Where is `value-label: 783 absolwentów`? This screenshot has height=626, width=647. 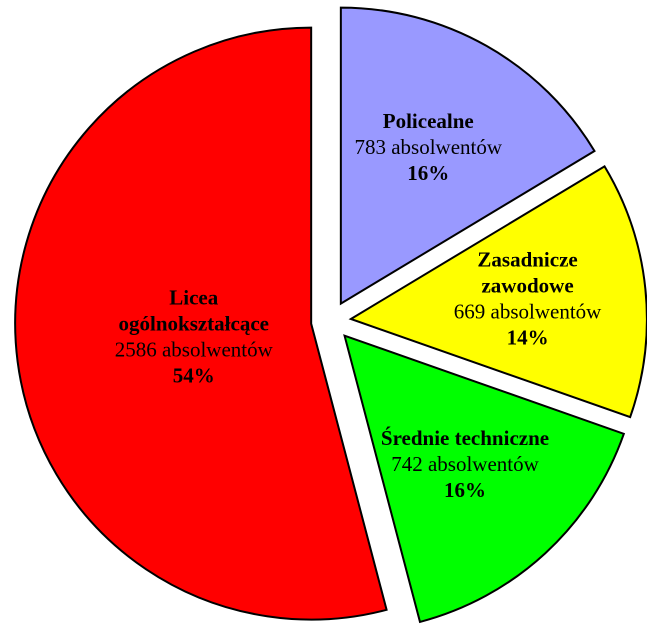 value-label: 783 absolwentów is located at coordinates (428, 147).